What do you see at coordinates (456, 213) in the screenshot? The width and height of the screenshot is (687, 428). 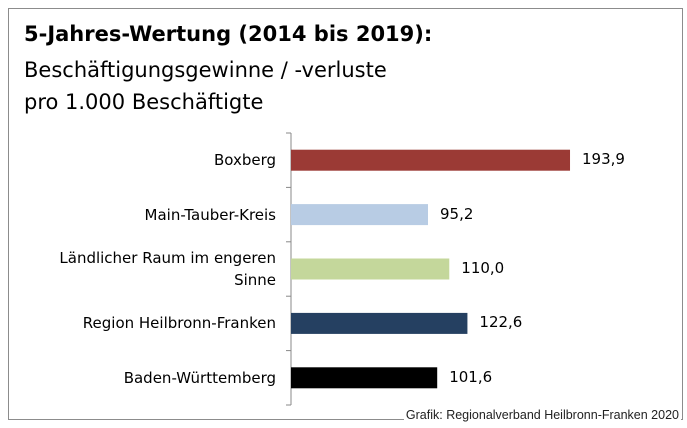 I see `value-label: 95,2` at bounding box center [456, 213].